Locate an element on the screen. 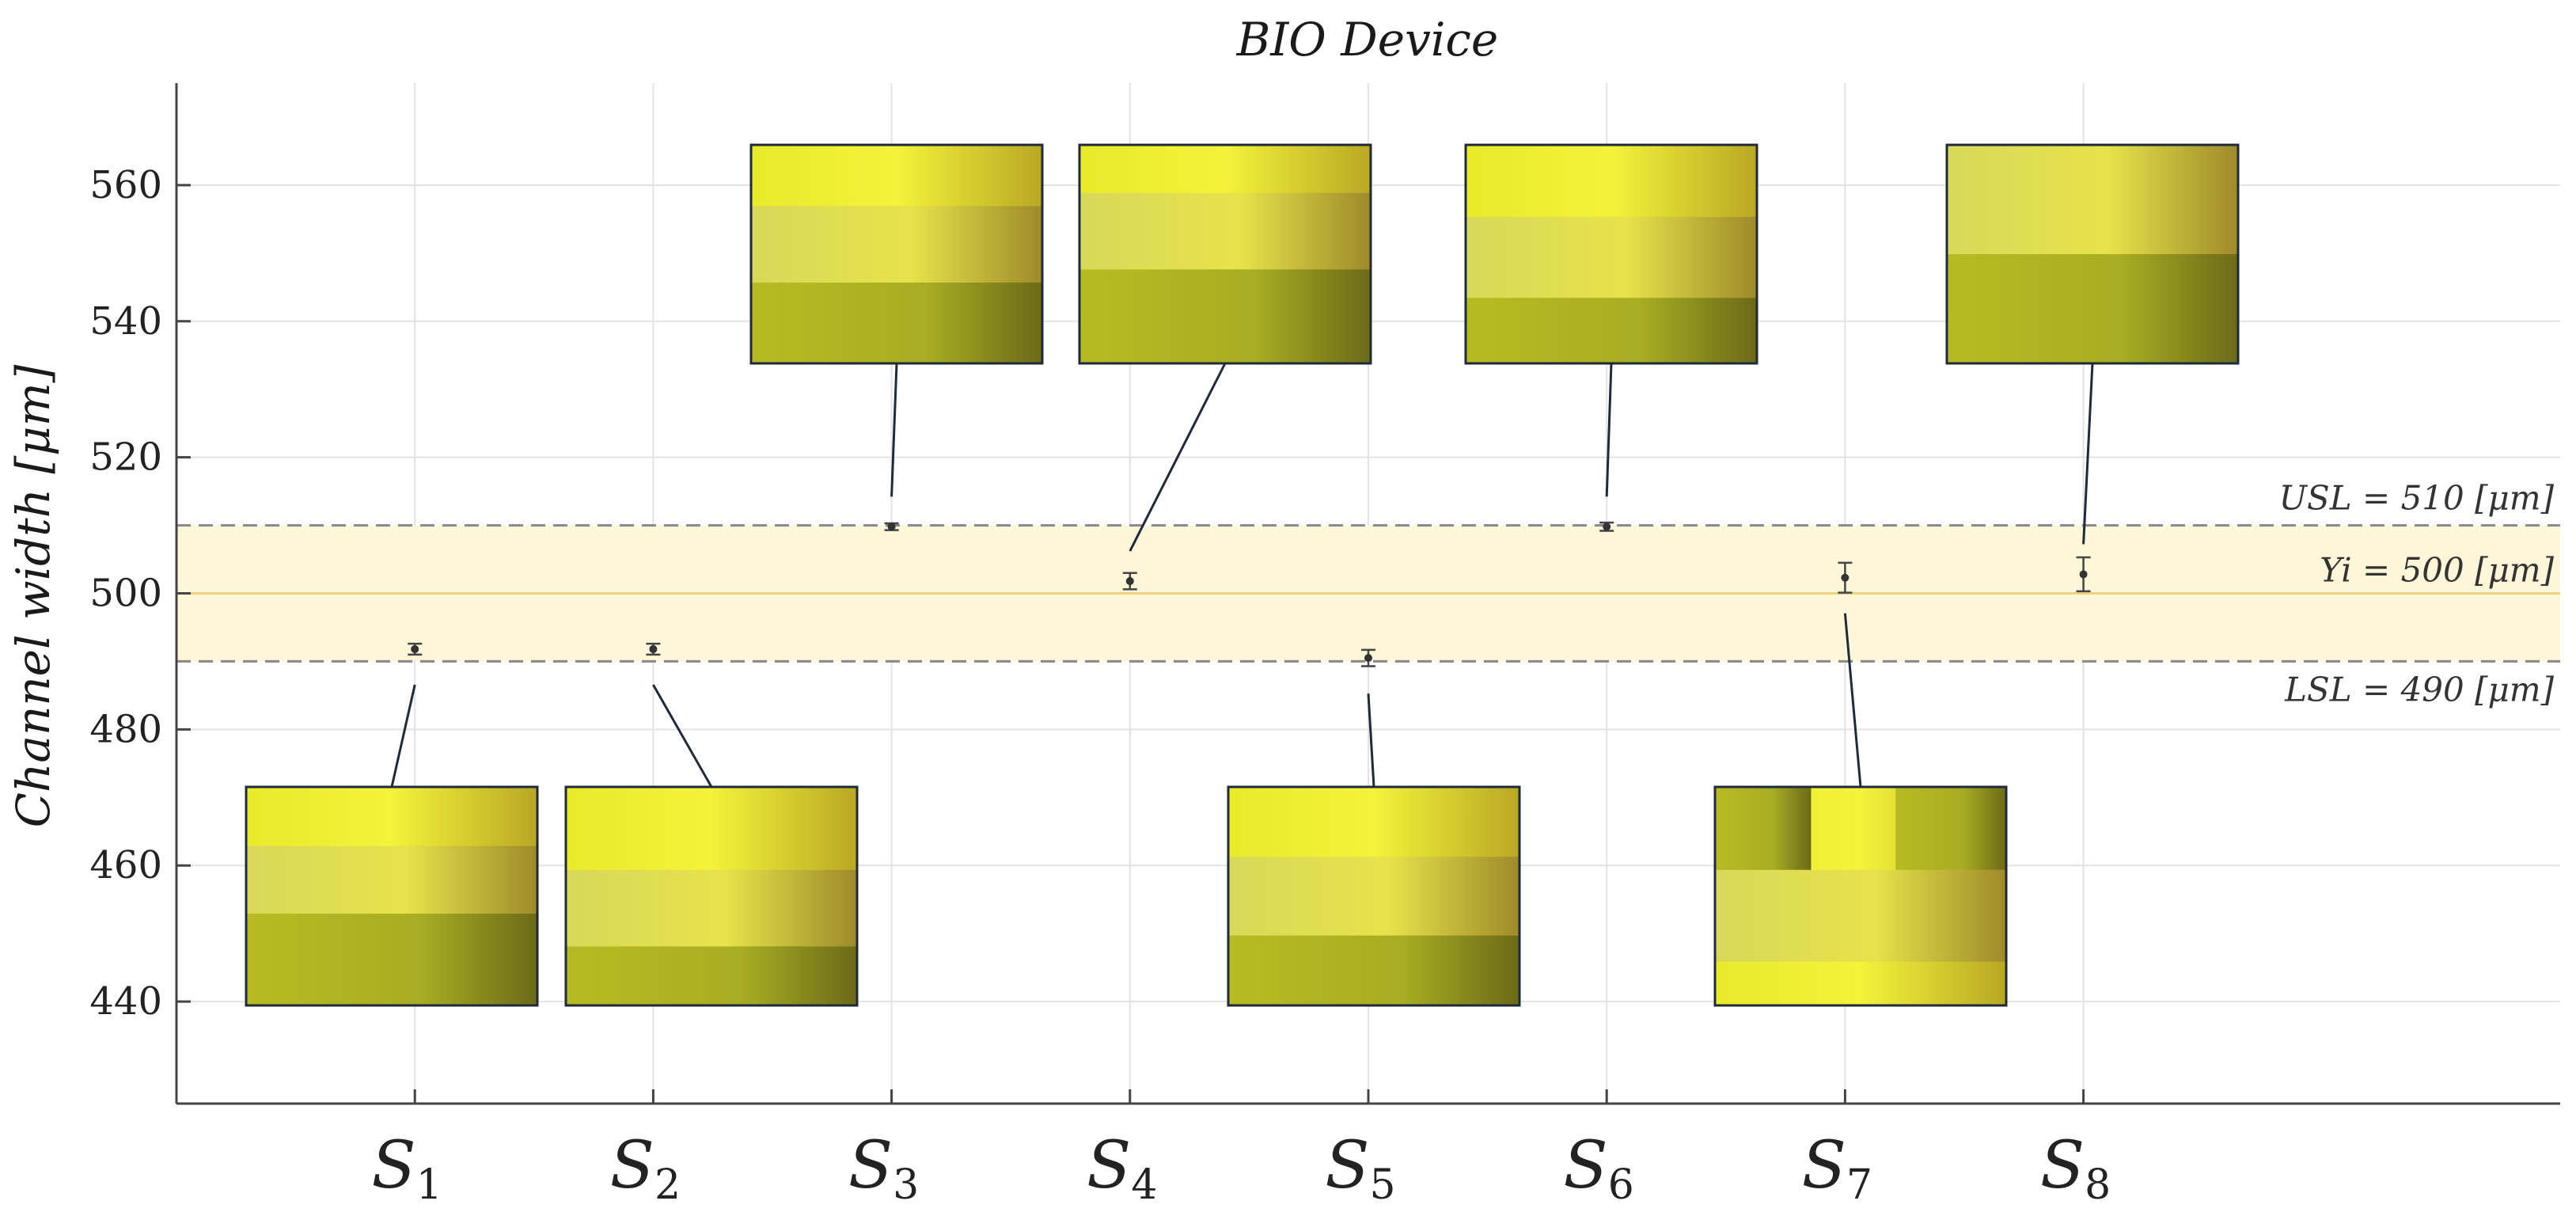 The height and width of the screenshot is (1216, 2576). y-tick-label: 520 is located at coordinates (125, 457).